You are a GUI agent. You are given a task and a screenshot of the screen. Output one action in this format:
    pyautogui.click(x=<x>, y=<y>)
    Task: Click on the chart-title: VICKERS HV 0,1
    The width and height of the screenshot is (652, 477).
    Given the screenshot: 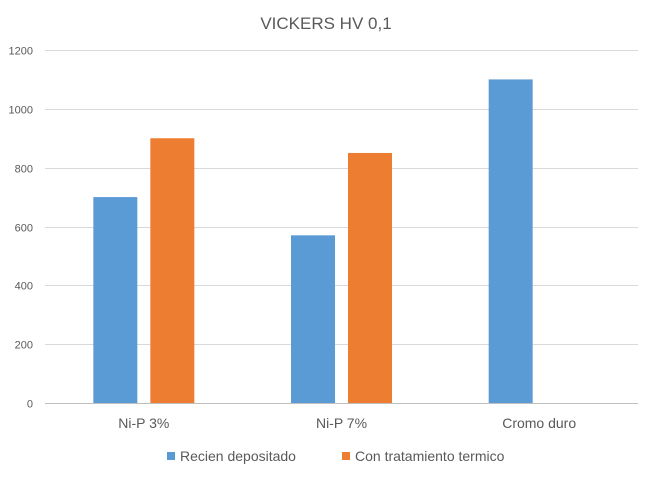 What is the action you would take?
    pyautogui.click(x=325, y=23)
    